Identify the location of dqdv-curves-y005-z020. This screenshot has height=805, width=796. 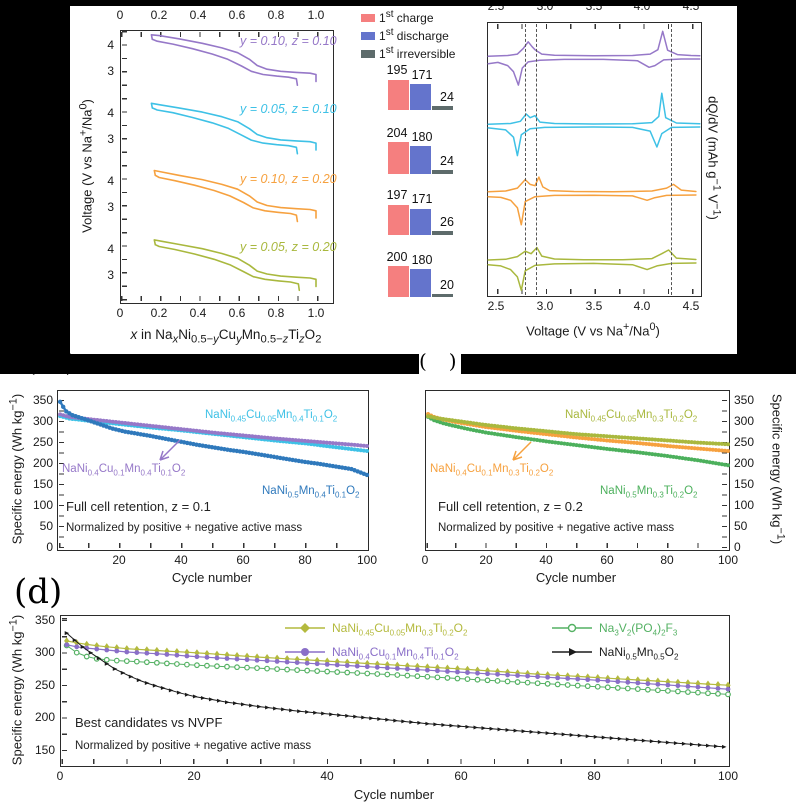
(592, 269).